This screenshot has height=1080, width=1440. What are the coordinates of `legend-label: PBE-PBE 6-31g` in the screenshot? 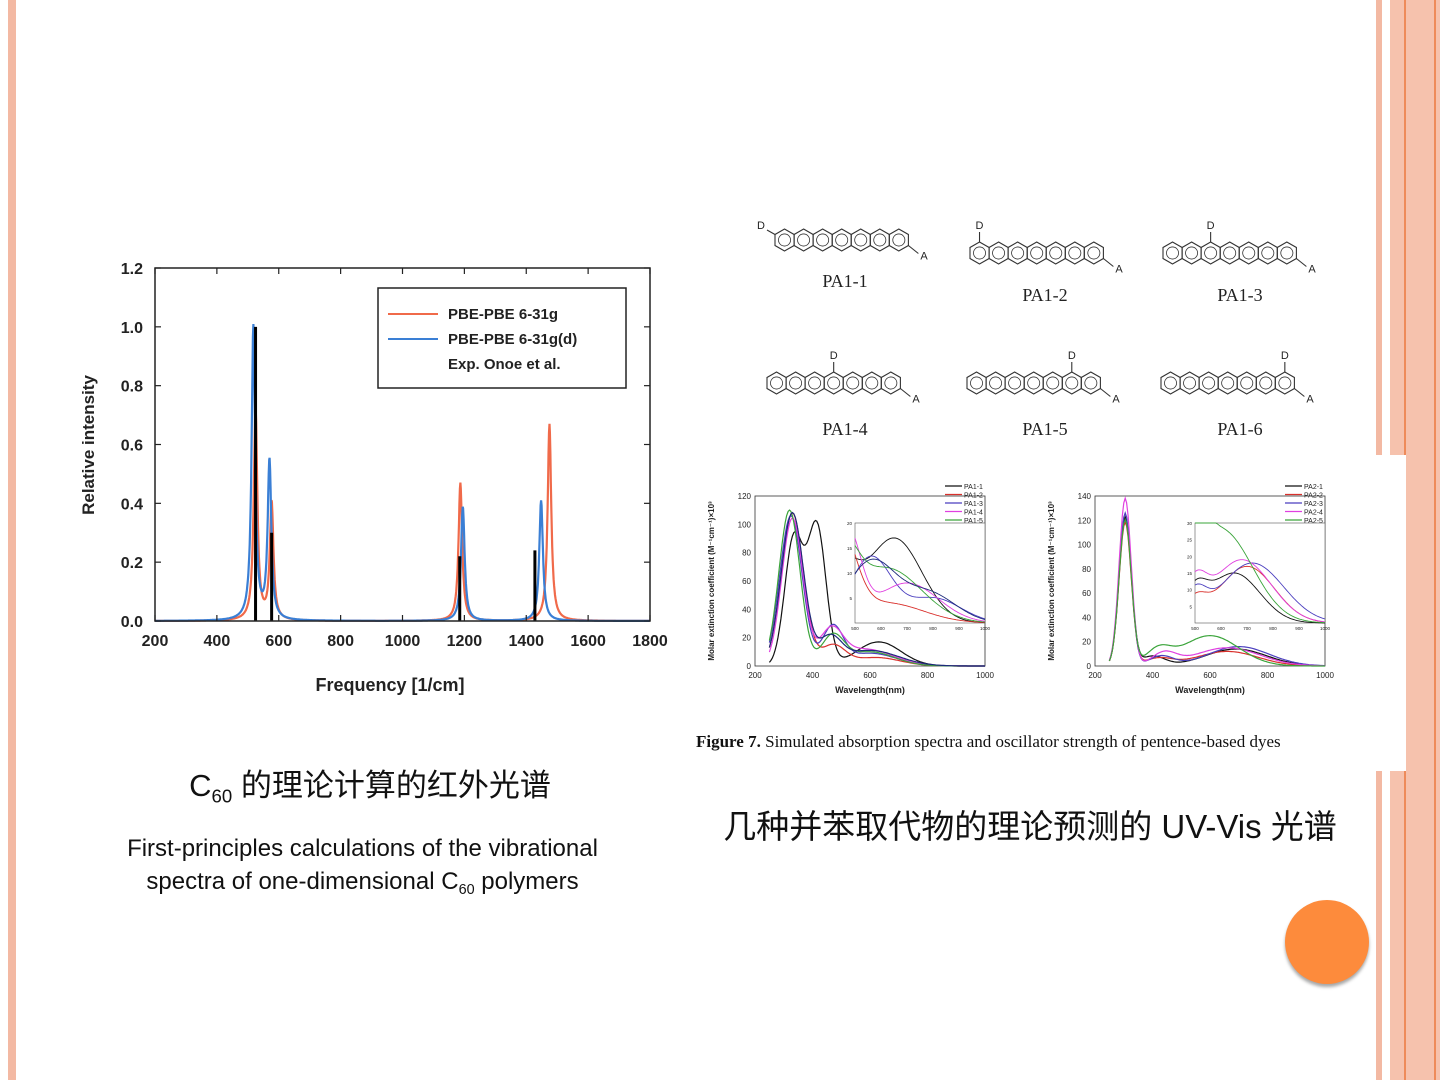 It's located at (503, 314).